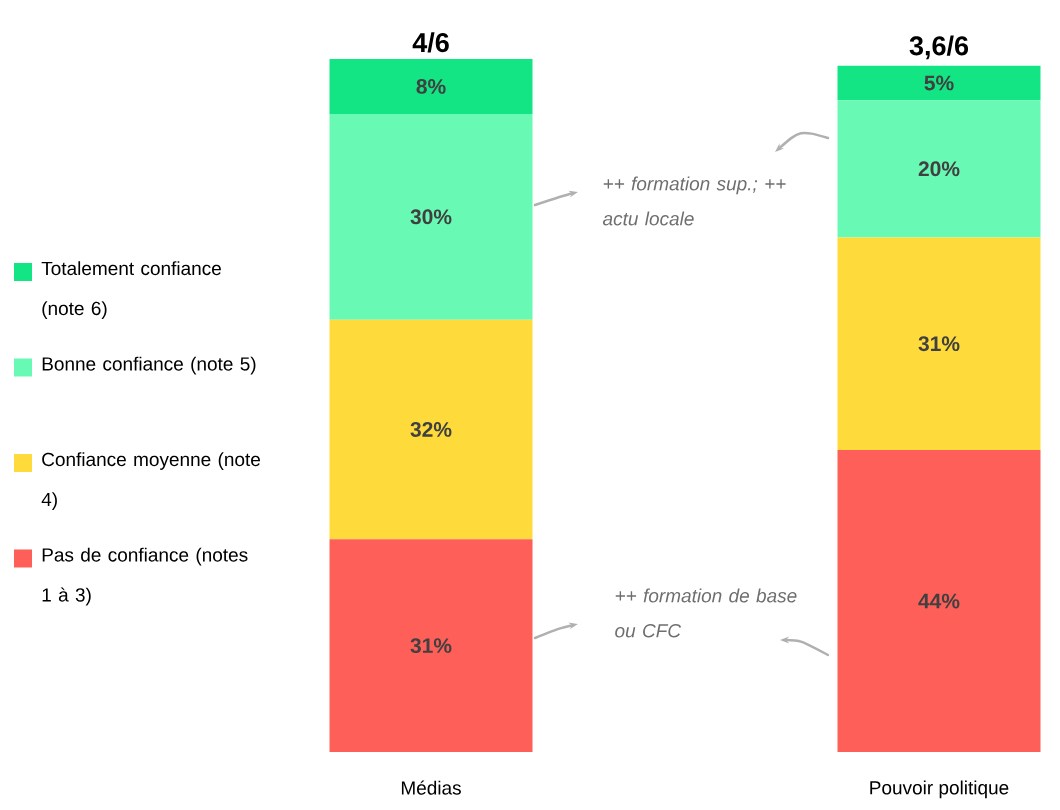 The height and width of the screenshot is (810, 1060). I want to click on x-tick-label: Médias, so click(431, 787).